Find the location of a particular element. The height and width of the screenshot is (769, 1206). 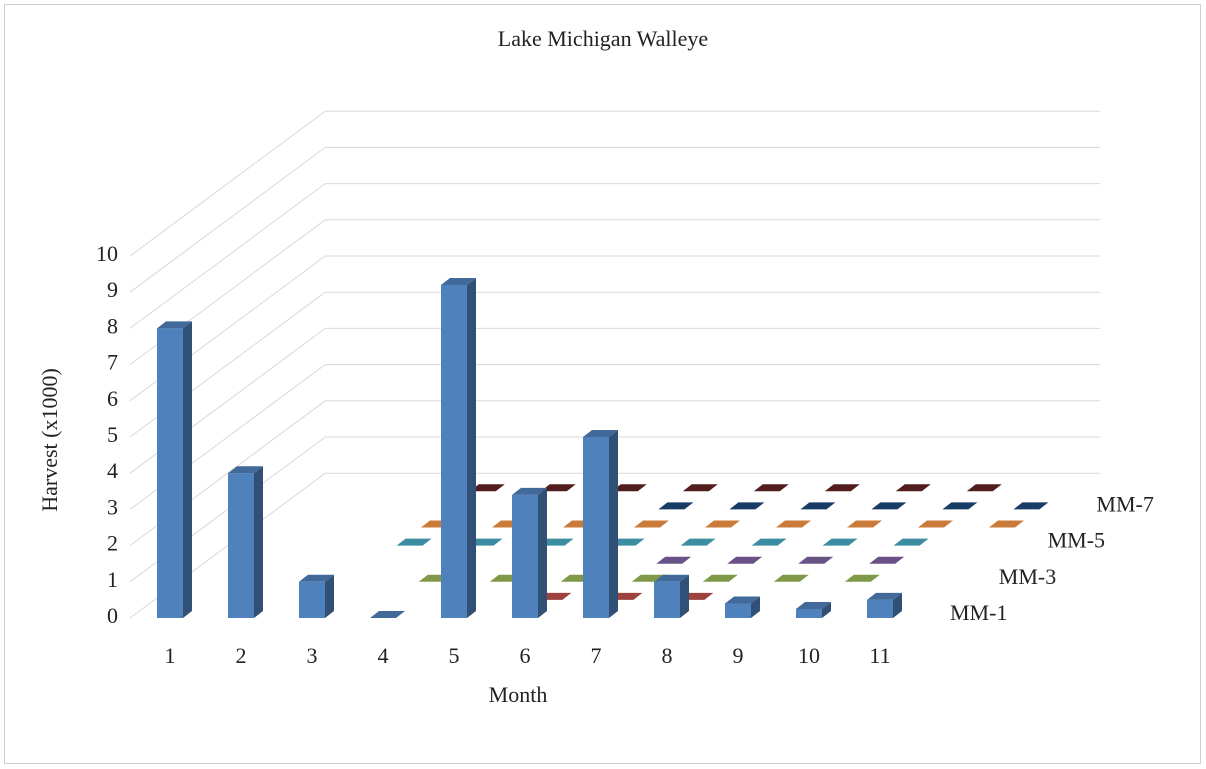

x-tick-label: 5 is located at coordinates (454, 655).